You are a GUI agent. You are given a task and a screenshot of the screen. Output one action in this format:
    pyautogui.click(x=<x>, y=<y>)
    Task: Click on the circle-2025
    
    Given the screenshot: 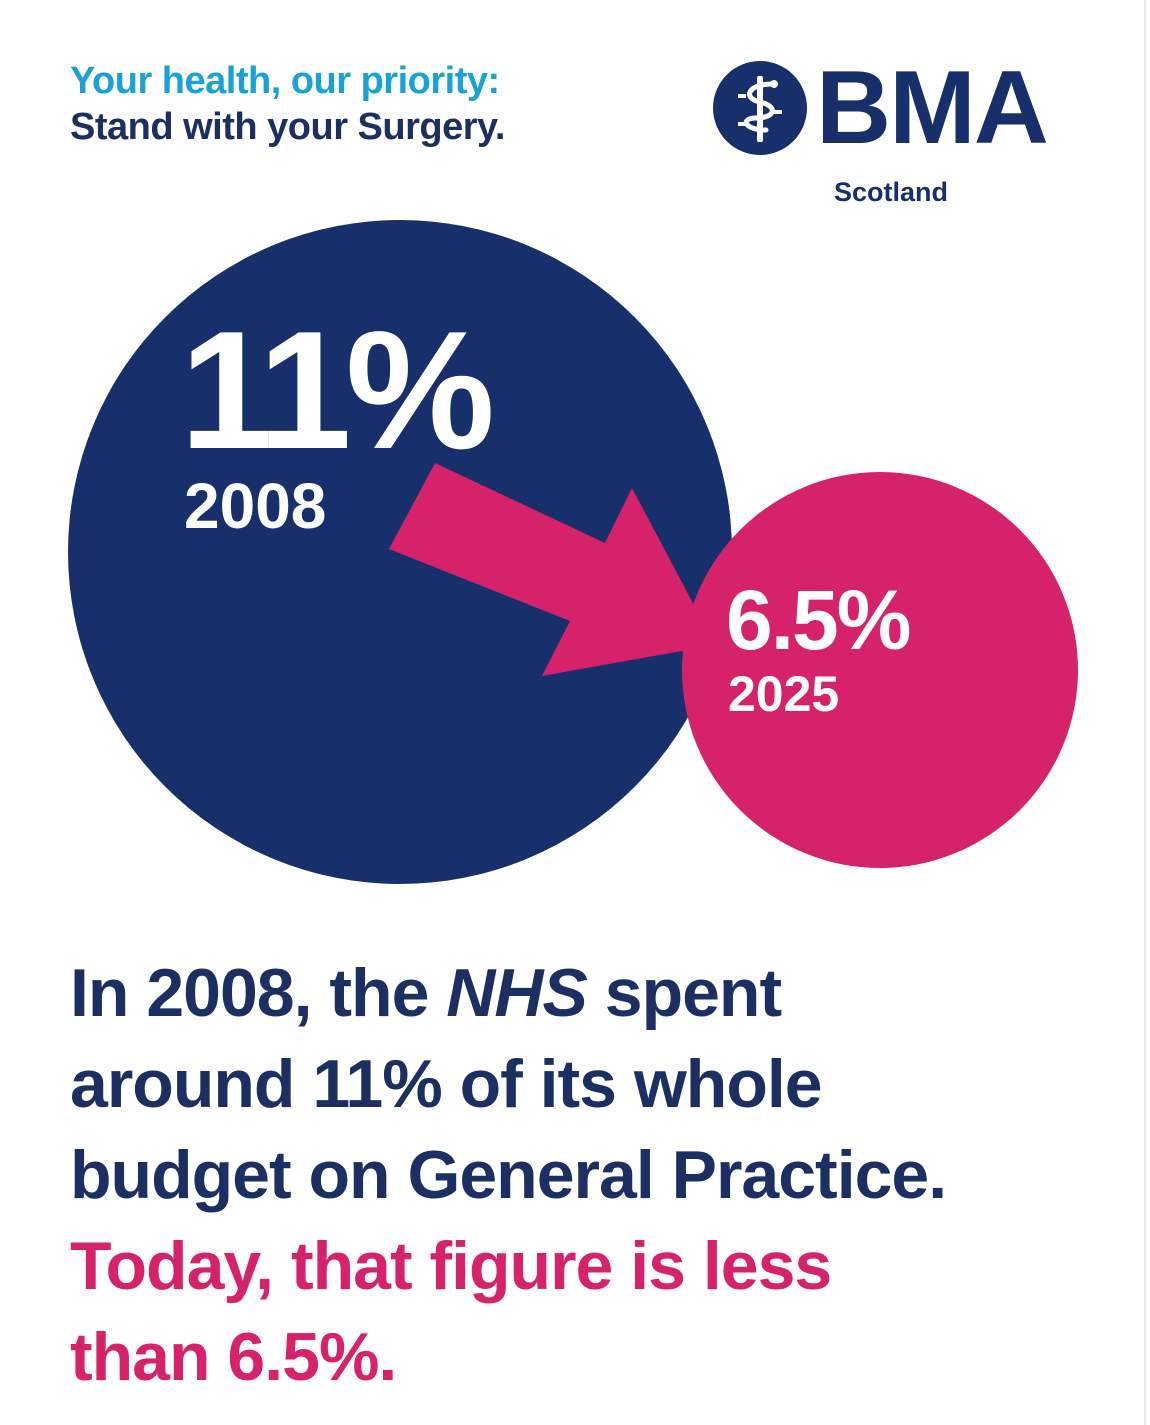 What is the action you would take?
    pyautogui.click(x=880, y=670)
    